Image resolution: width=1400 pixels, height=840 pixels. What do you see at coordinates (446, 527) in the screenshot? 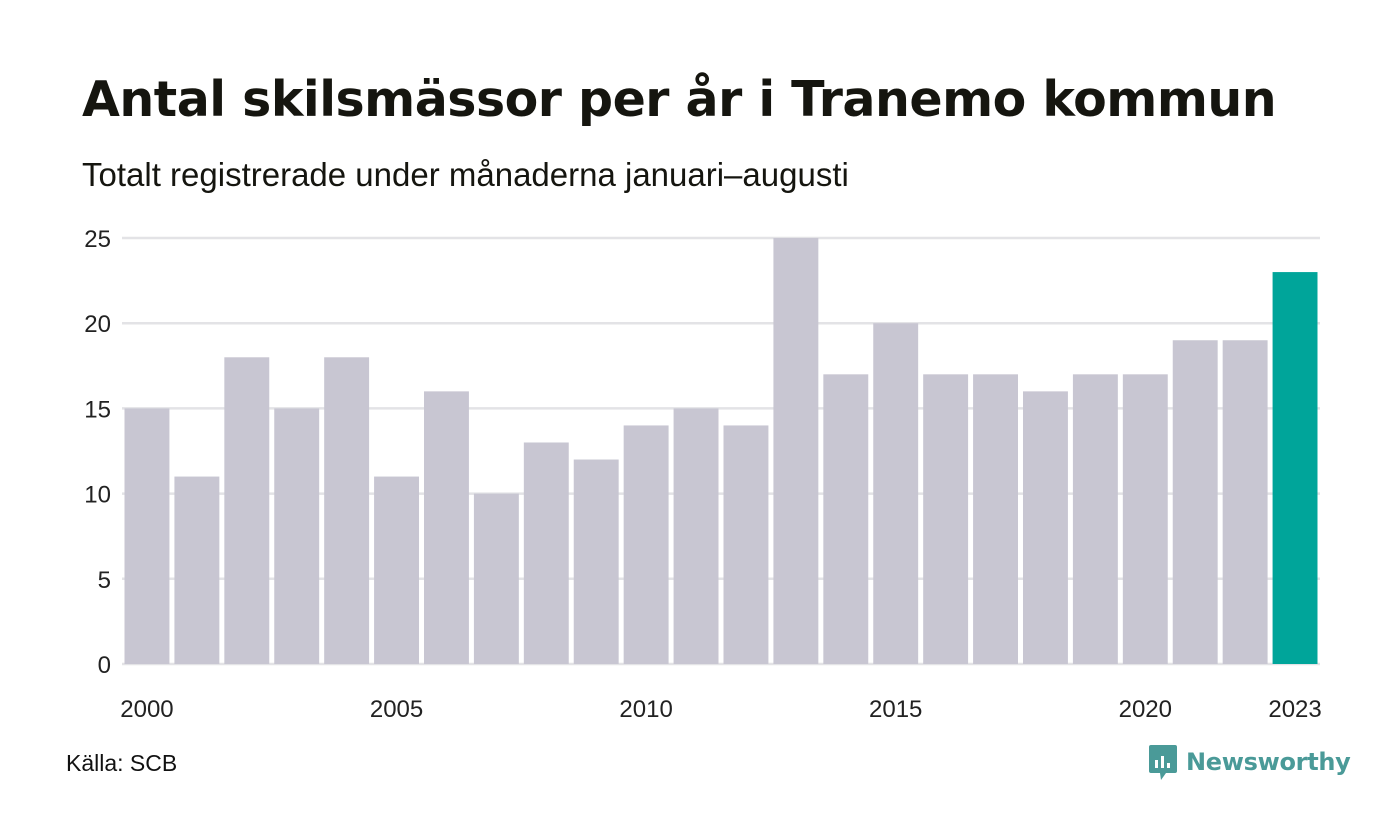
I see `bar-2006` at bounding box center [446, 527].